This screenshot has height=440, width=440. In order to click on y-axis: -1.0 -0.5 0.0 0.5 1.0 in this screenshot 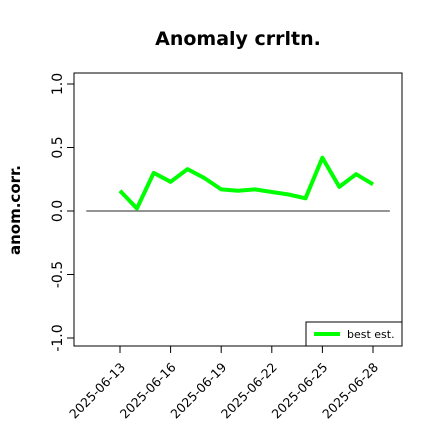, I will do `click(62, 212)`.